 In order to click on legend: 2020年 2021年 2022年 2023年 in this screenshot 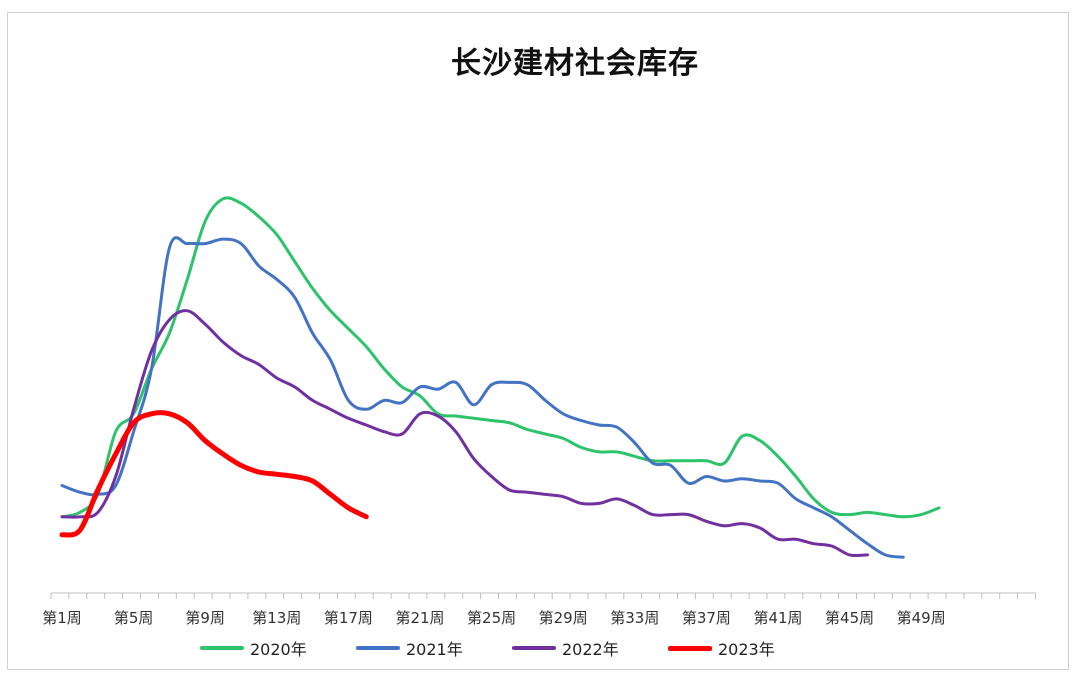, I will do `click(540, 648)`.